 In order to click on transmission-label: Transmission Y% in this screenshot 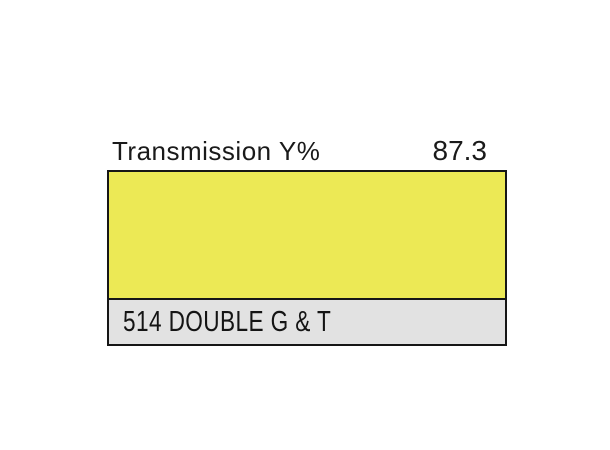, I will do `click(216, 151)`.